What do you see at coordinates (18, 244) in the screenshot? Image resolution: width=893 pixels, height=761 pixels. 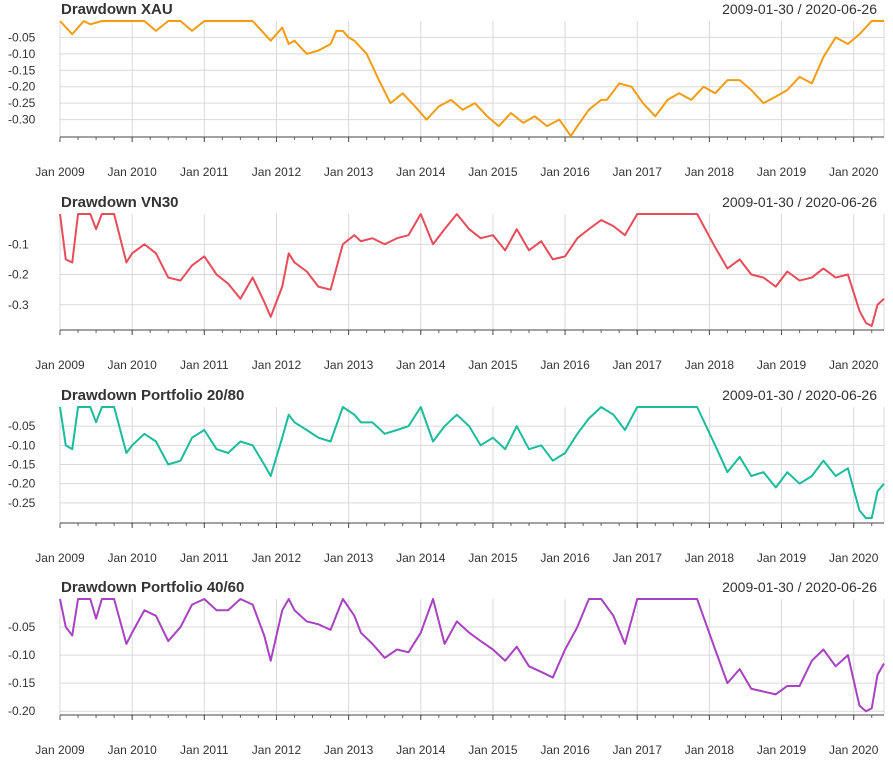 I see `y-tick-label: -0.1` at bounding box center [18, 244].